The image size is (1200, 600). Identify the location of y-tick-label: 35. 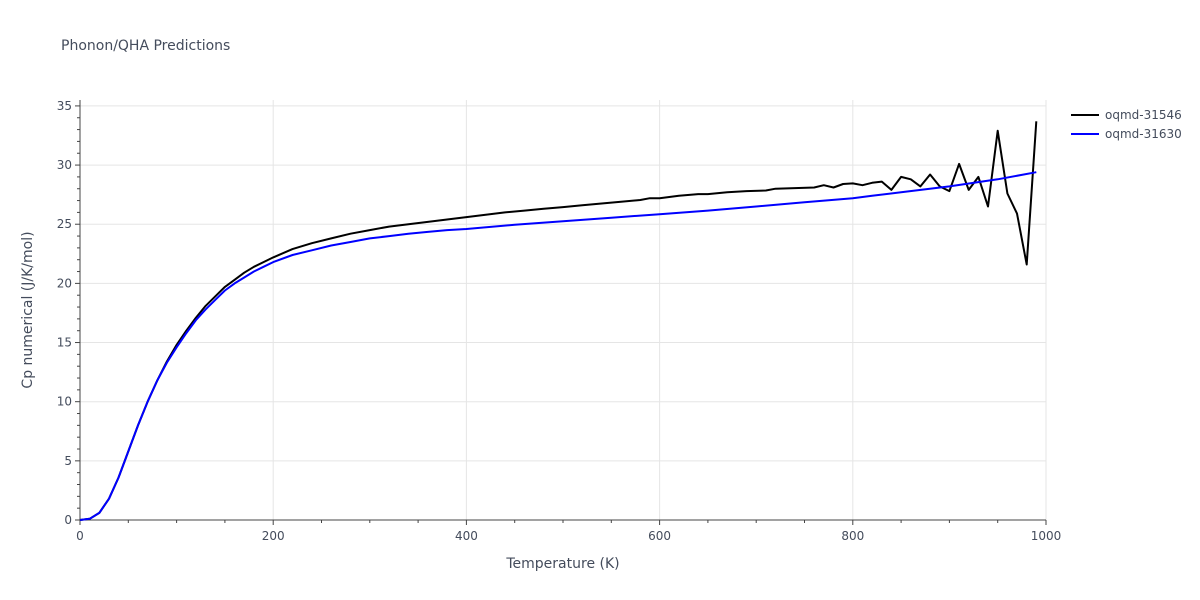
(64, 106).